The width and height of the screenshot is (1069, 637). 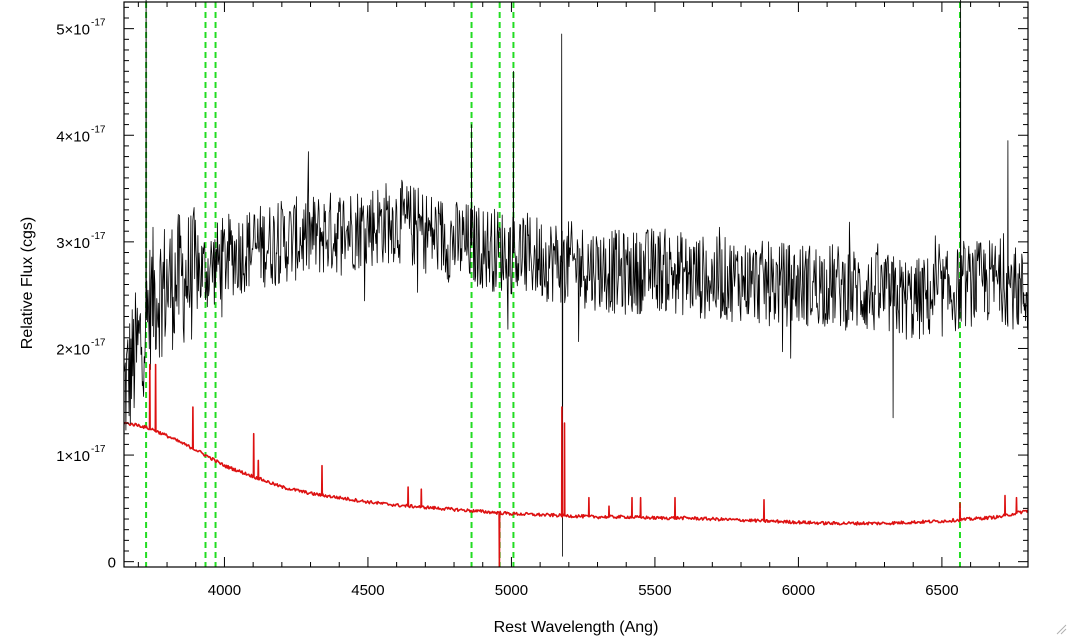 I want to click on y-tick-mantissa: 1×10, so click(x=73, y=456).